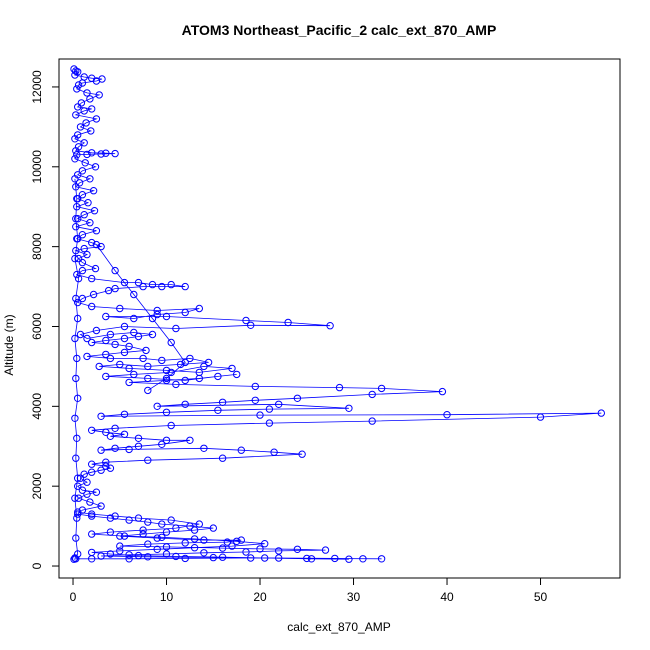  I want to click on y-tick-label: 0, so click(37, 565).